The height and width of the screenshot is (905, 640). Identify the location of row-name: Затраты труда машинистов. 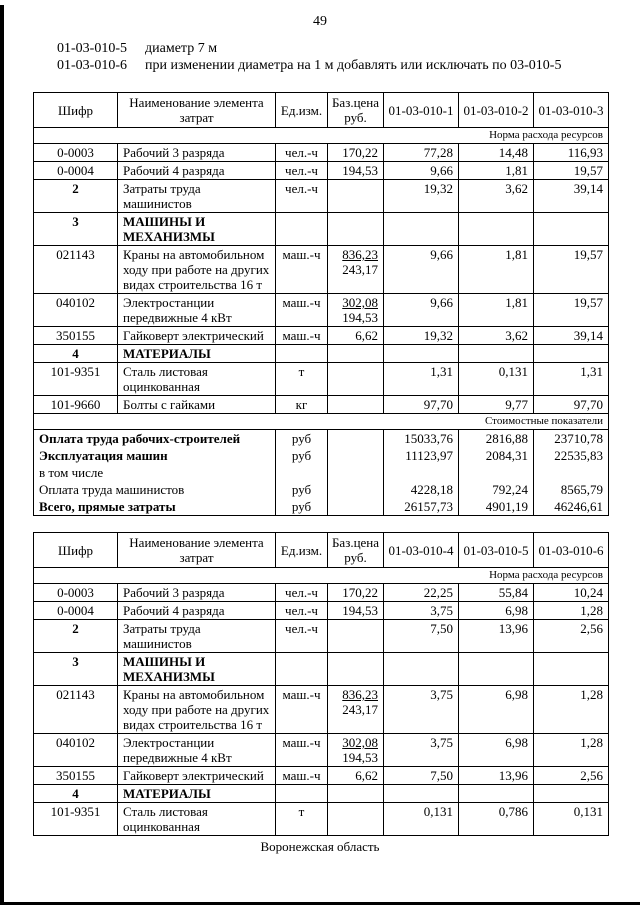
(196, 636).